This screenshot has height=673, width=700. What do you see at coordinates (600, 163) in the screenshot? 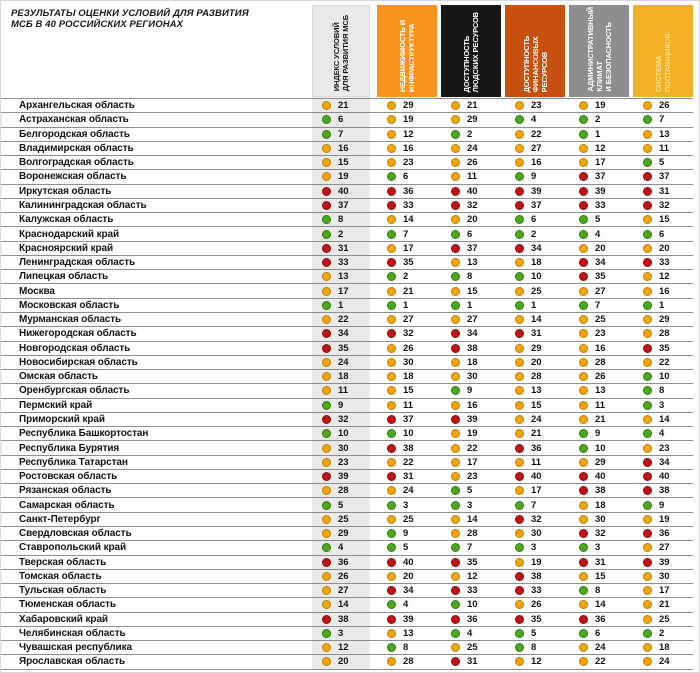
I see `rank-value: 17` at bounding box center [600, 163].